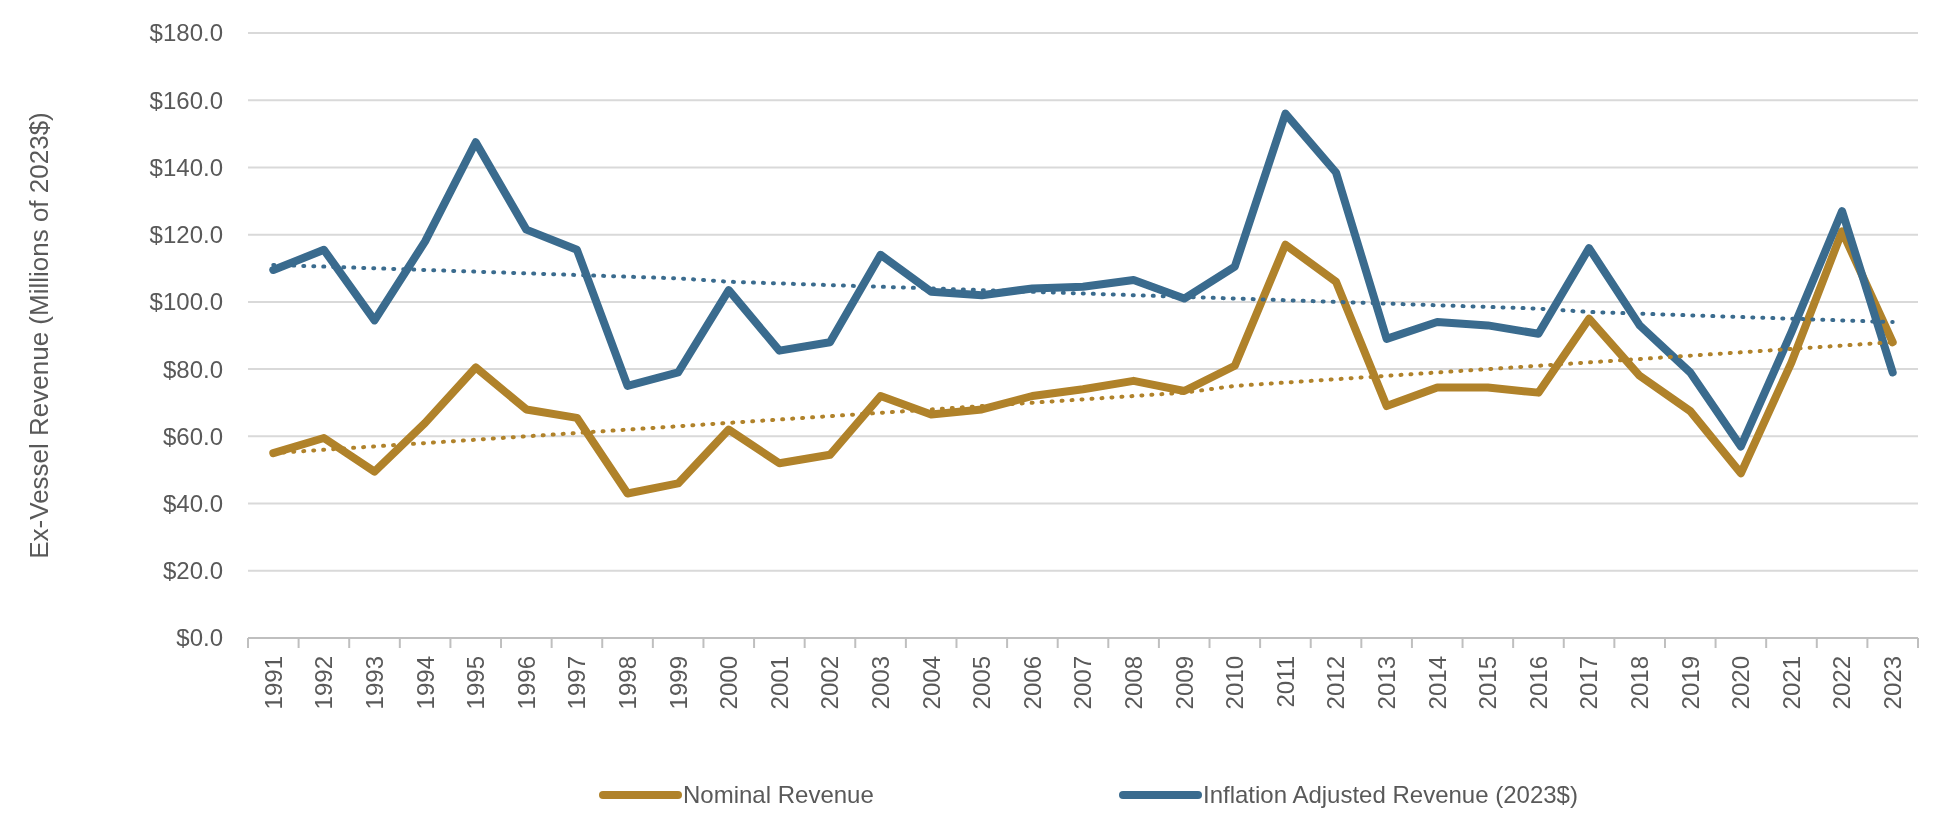 This screenshot has height=822, width=1947. Describe the element at coordinates (1336, 683) in the screenshot. I see `x-tick-label: 2012` at that location.